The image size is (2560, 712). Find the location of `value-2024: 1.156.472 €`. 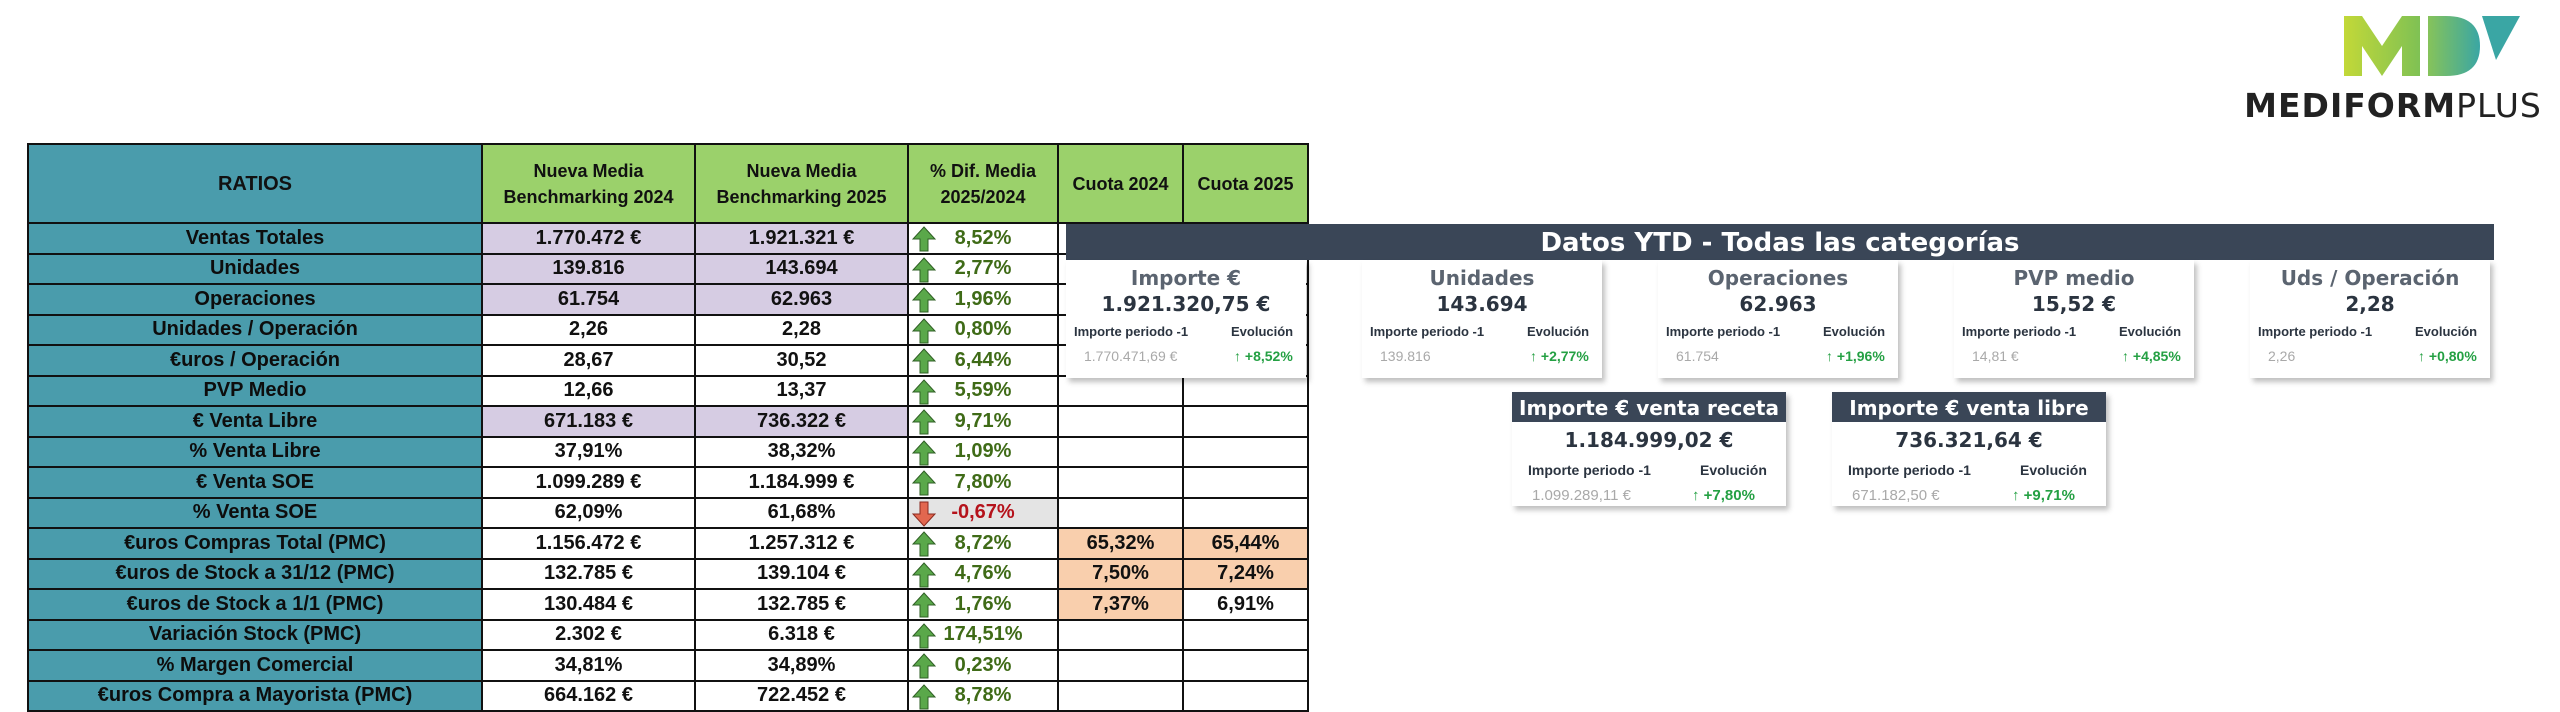

value-2024: 1.156.472 € is located at coordinates (588, 543).